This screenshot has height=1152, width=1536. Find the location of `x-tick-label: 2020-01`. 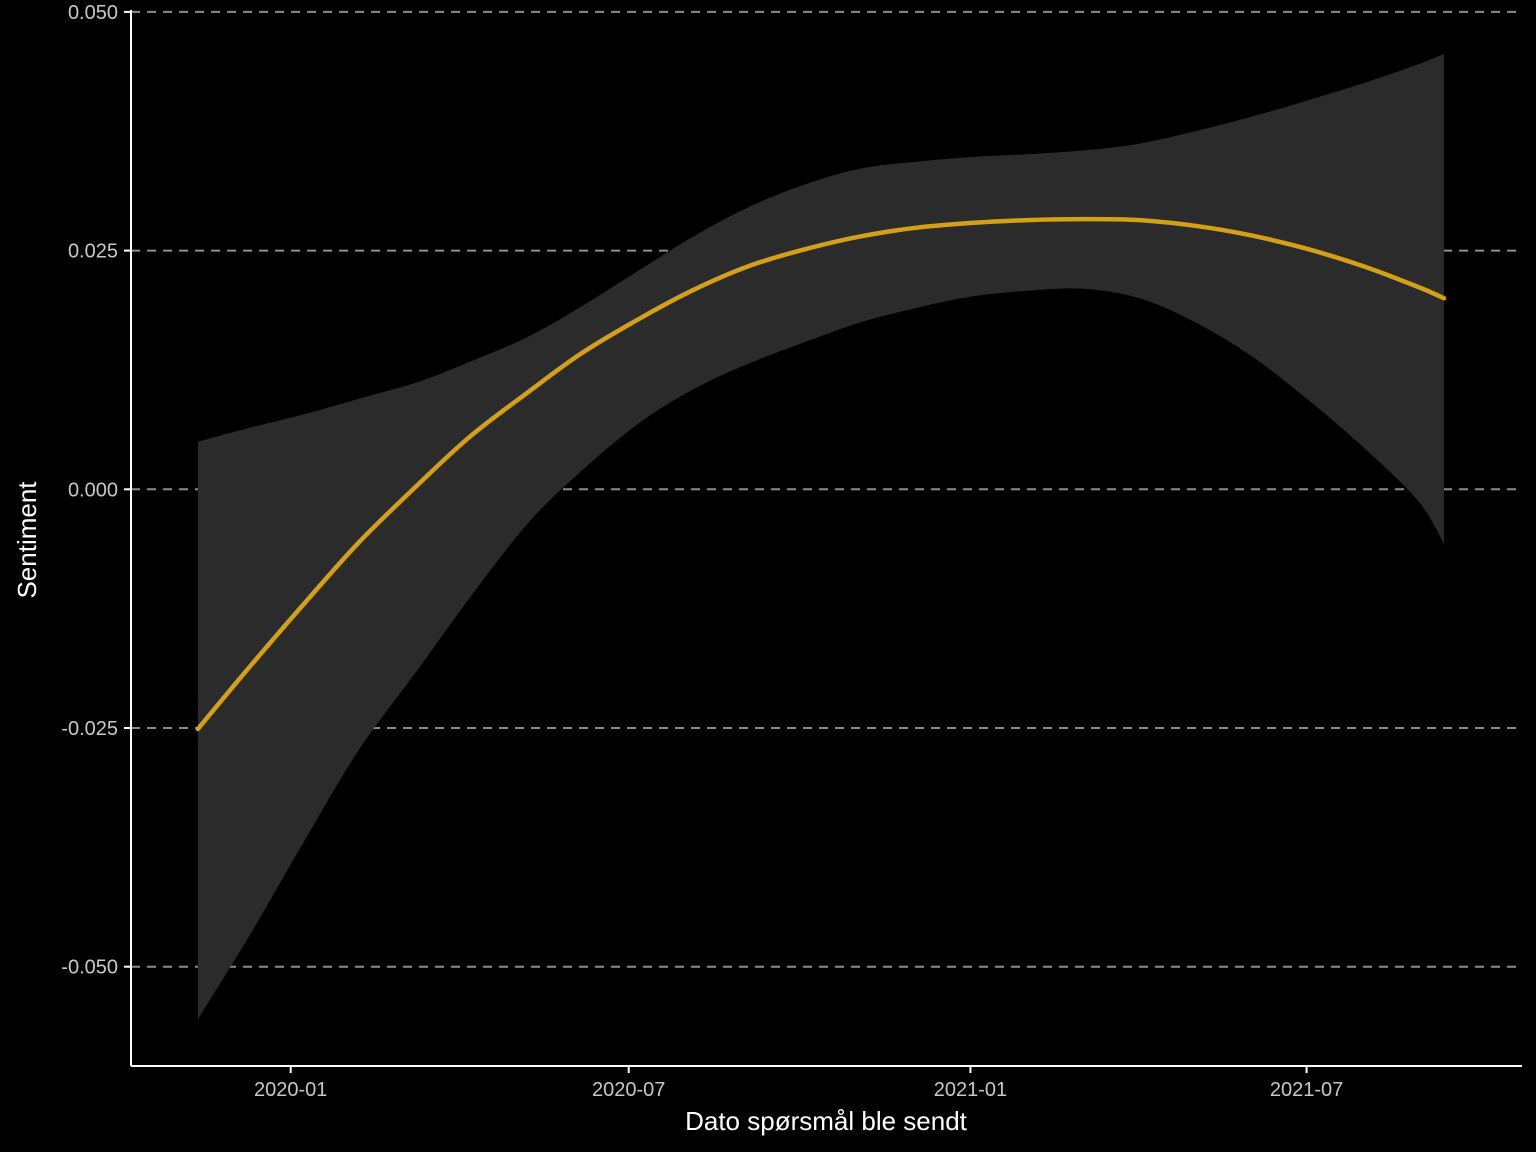

x-tick-label: 2020-01 is located at coordinates (290, 1090).